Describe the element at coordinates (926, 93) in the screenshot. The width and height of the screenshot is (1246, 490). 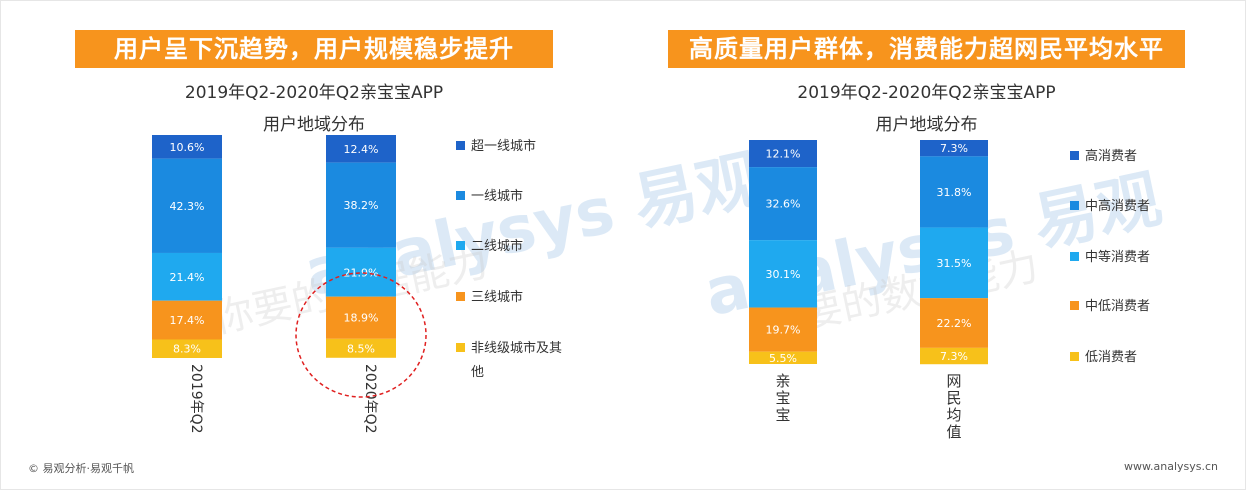
I see `right-subtitle-line1: 2019年Q2-2020年Q2亲宝宝APP` at that location.